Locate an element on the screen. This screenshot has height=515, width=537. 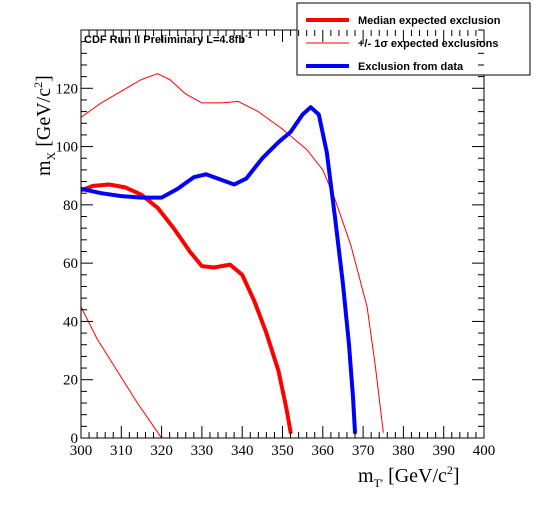
x-tick-label: 390 is located at coordinates (443, 451).